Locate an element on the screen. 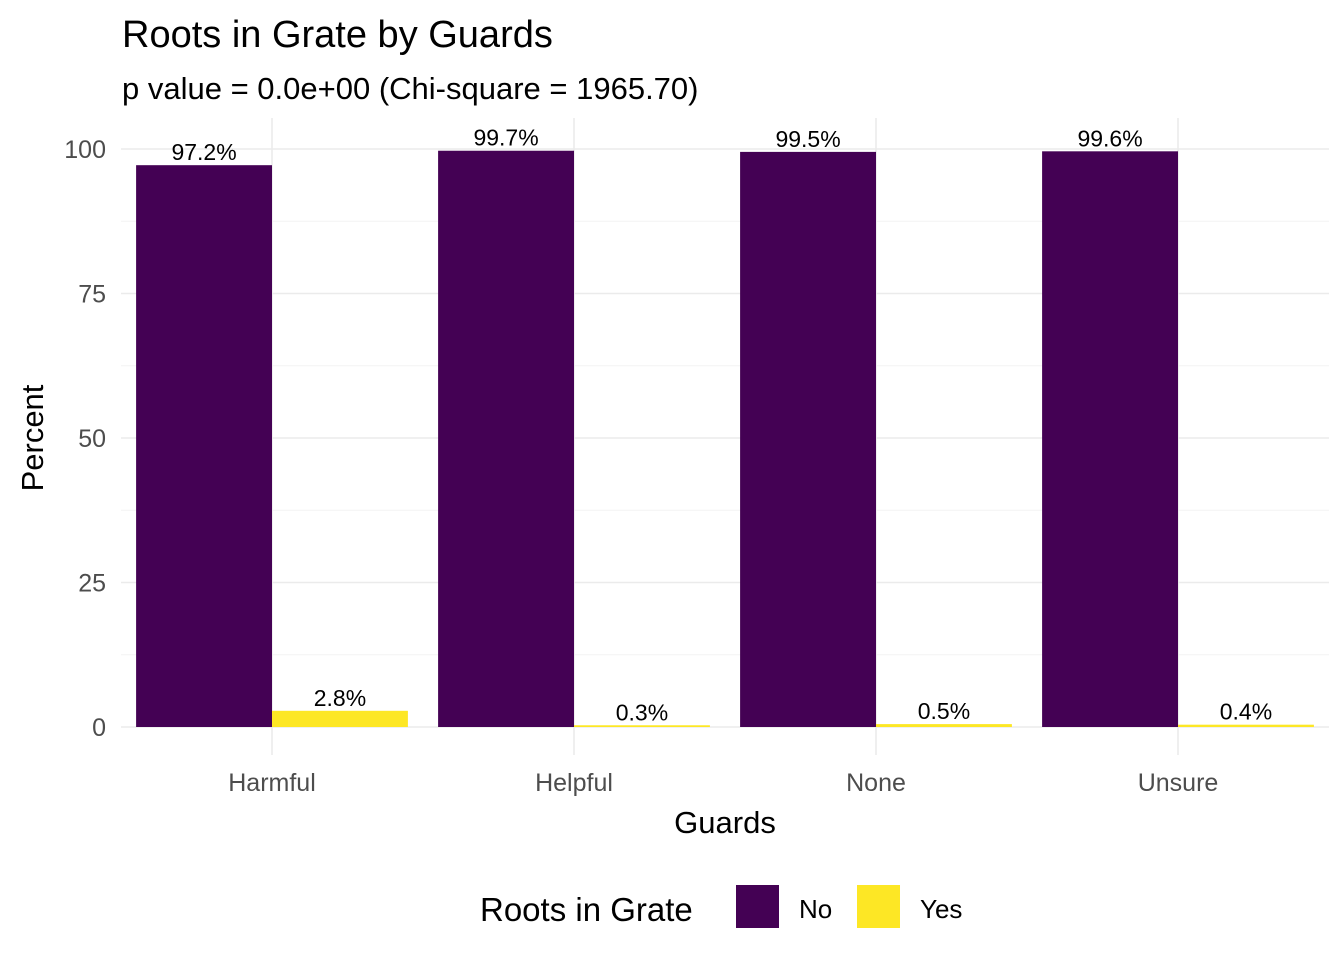  data-label-yes-none: 0.5% is located at coordinates (944, 711).